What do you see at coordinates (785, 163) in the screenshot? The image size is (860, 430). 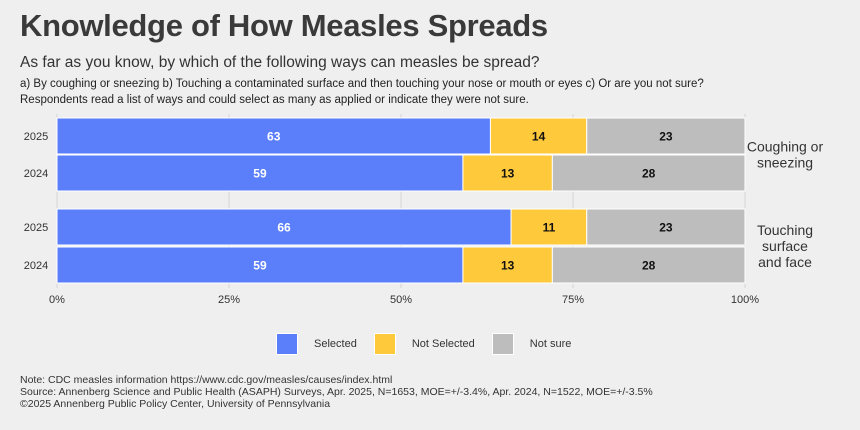 I see `group-label: sneezing` at bounding box center [785, 163].